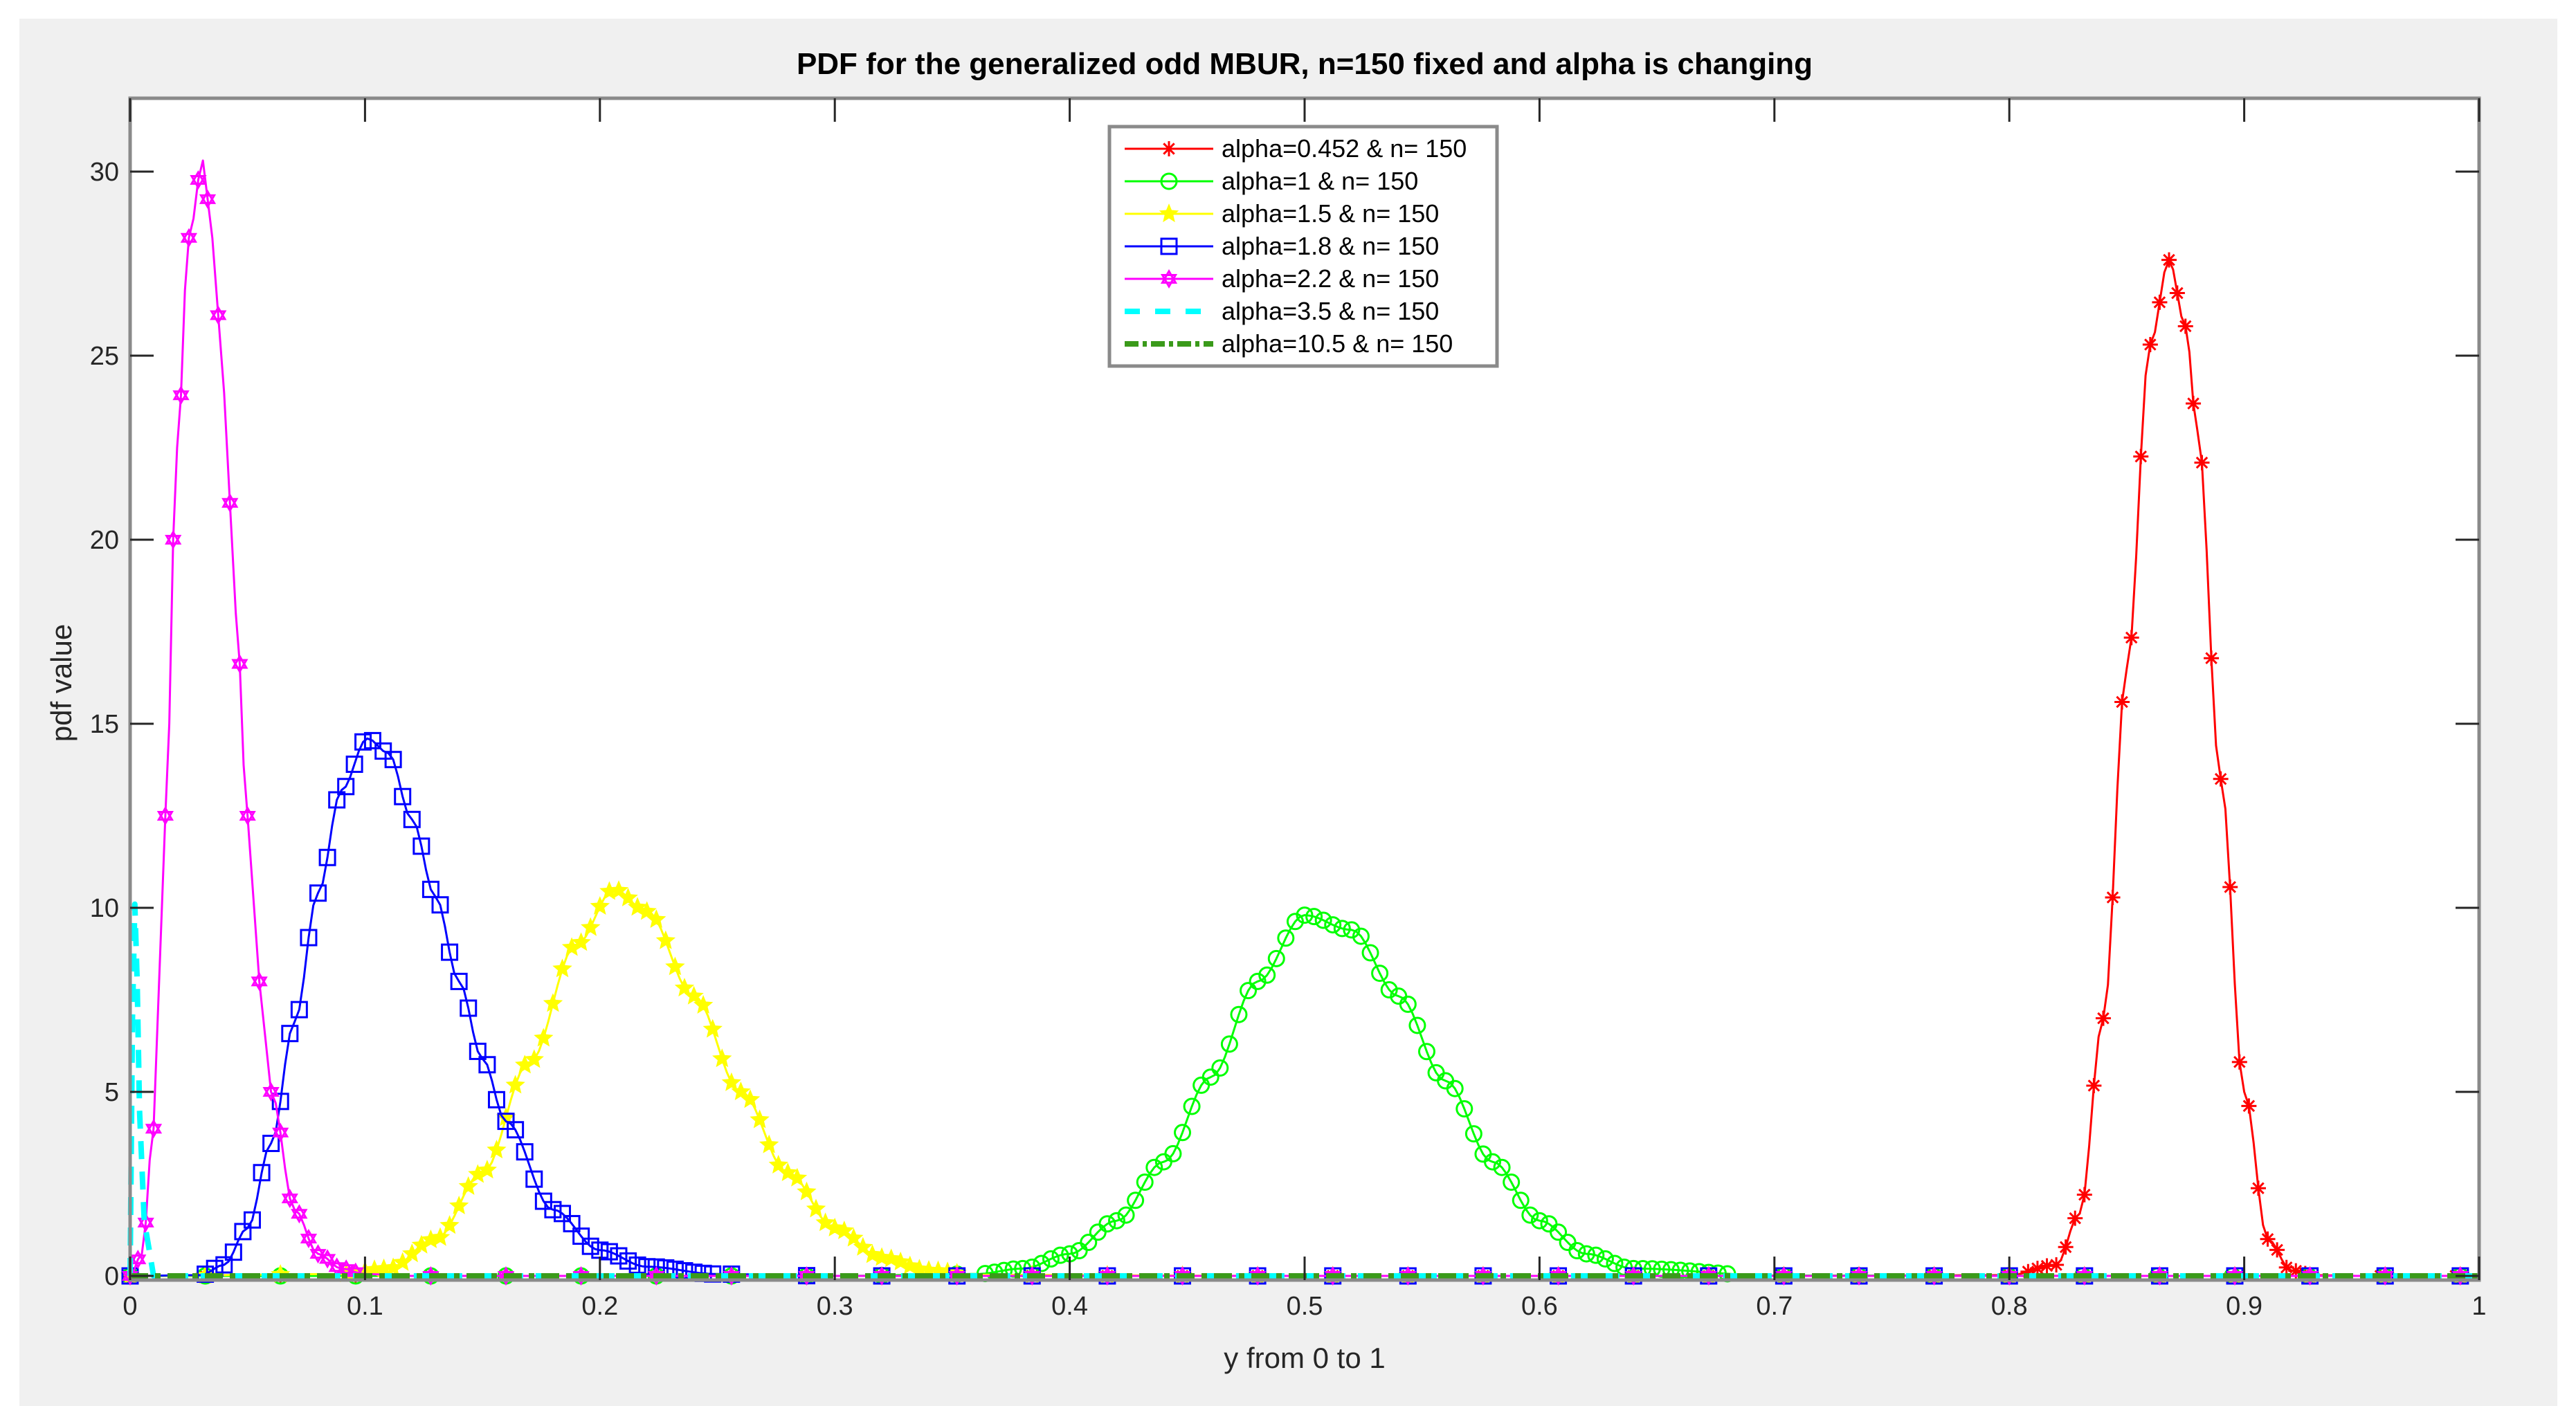 The image size is (2576, 1406). Describe the element at coordinates (1337, 343) in the screenshot. I see `legend-label: alpha=10.5 & n= 150` at that location.